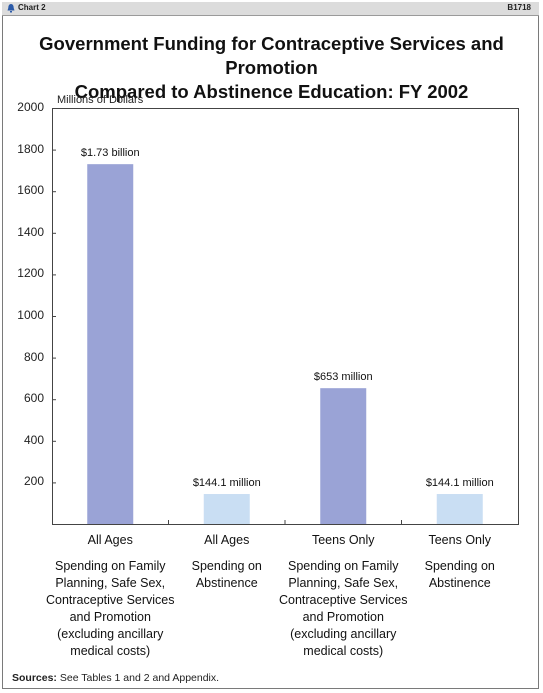 This screenshot has width=543, height=693. What do you see at coordinates (33, 398) in the screenshot?
I see `y-tick-label: 600` at bounding box center [33, 398].